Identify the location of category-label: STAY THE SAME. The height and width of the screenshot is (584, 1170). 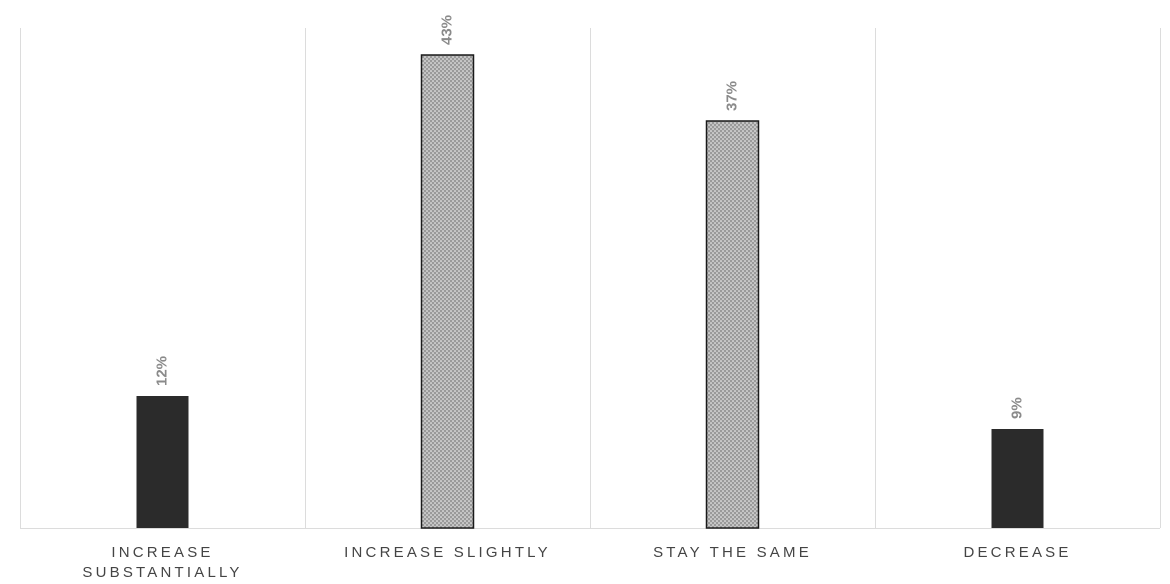
(732, 552).